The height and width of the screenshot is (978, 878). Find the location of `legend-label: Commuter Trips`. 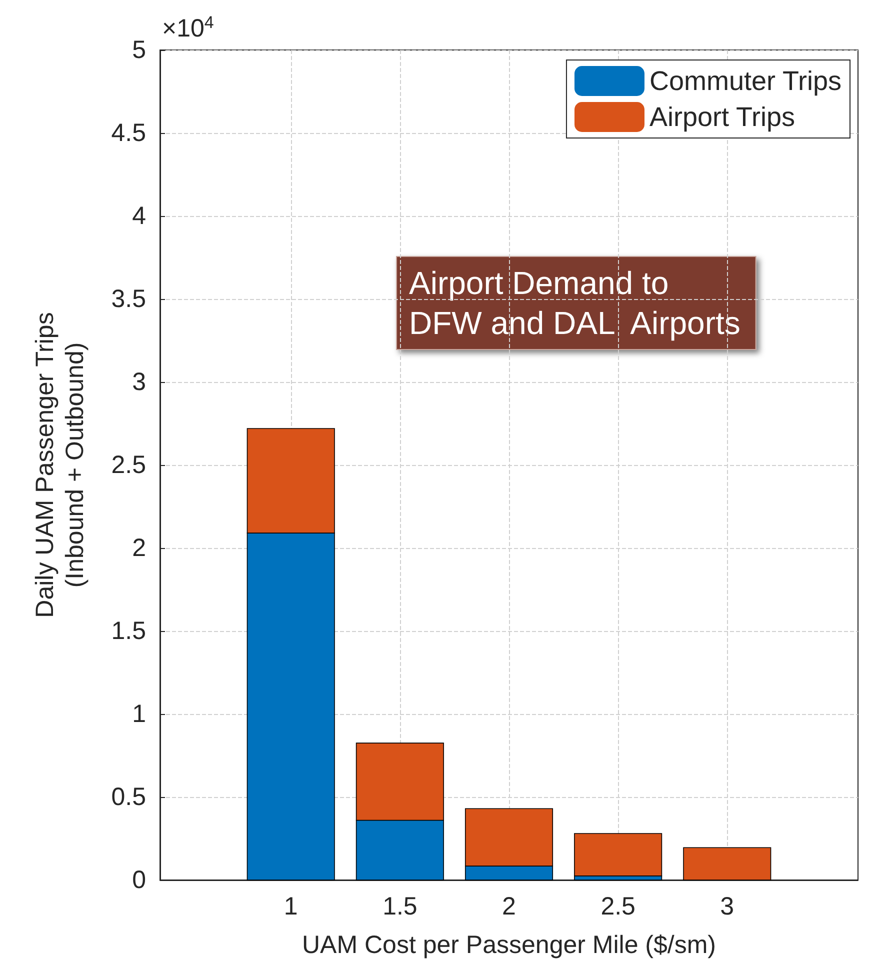

legend-label: Commuter Trips is located at coordinates (745, 81).